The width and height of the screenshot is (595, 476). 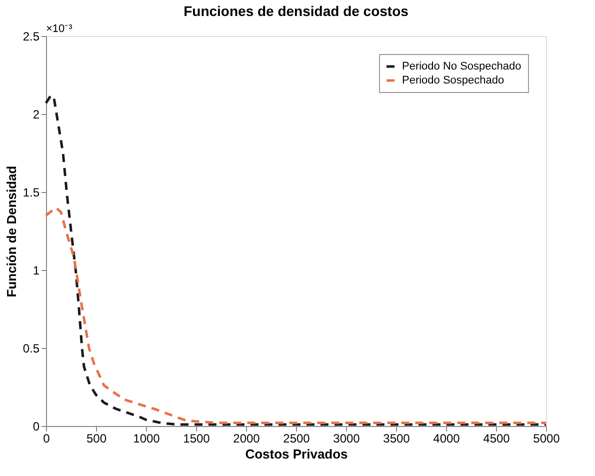 What do you see at coordinates (446, 439) in the screenshot?
I see `x-tick-label: 4000` at bounding box center [446, 439].